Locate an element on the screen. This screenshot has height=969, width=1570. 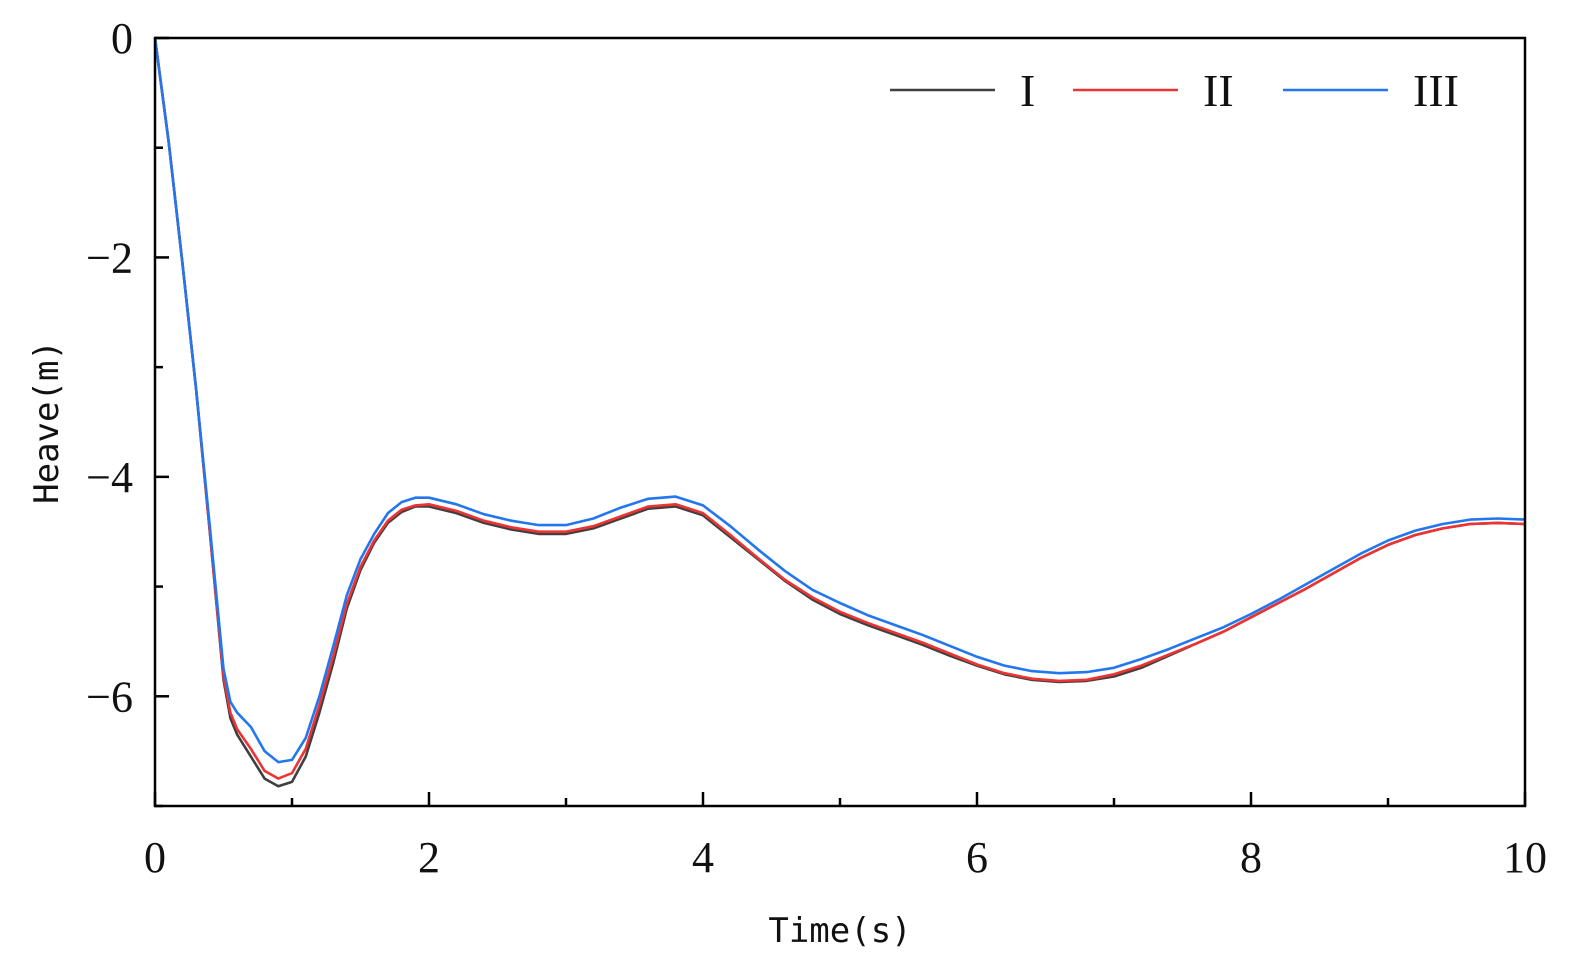
x-tick-label: 10 is located at coordinates (1525, 857).